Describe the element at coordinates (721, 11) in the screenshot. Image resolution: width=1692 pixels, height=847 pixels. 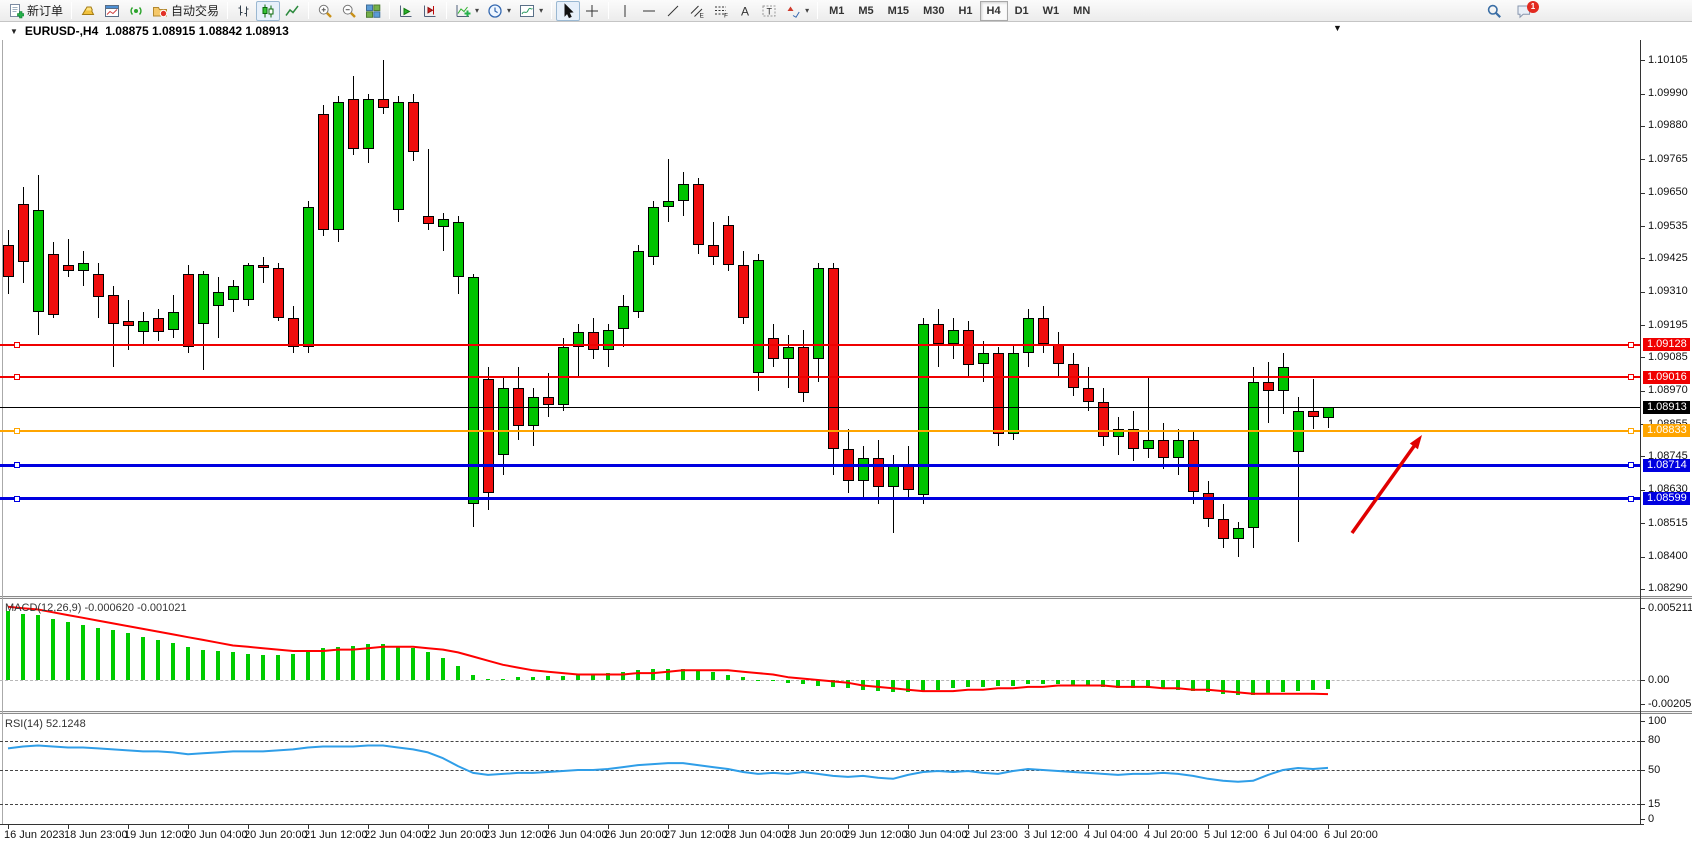
I see `fibonacci-button: F` at that location.